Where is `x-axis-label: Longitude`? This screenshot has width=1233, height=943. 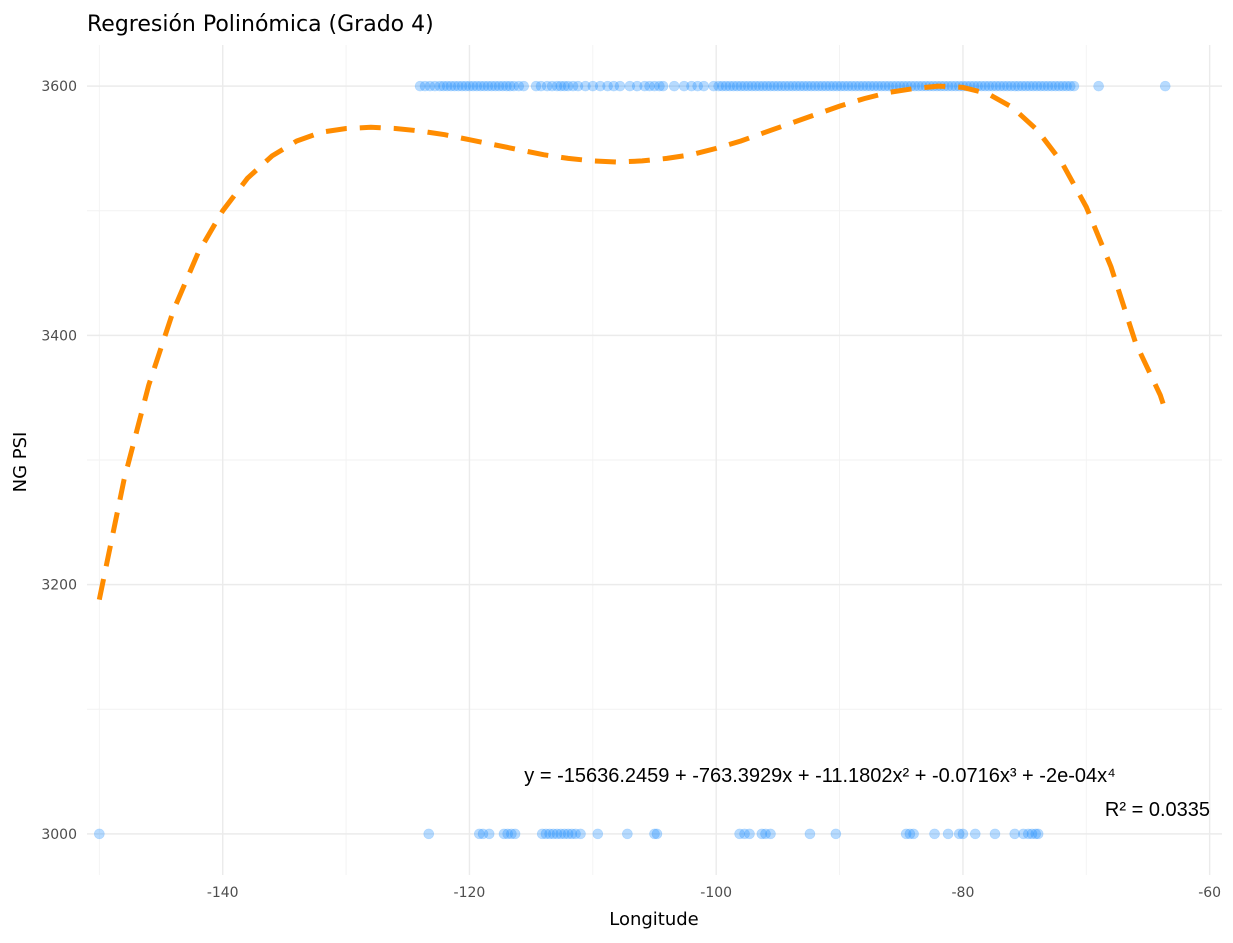
x-axis-label: Longitude is located at coordinates (654, 919).